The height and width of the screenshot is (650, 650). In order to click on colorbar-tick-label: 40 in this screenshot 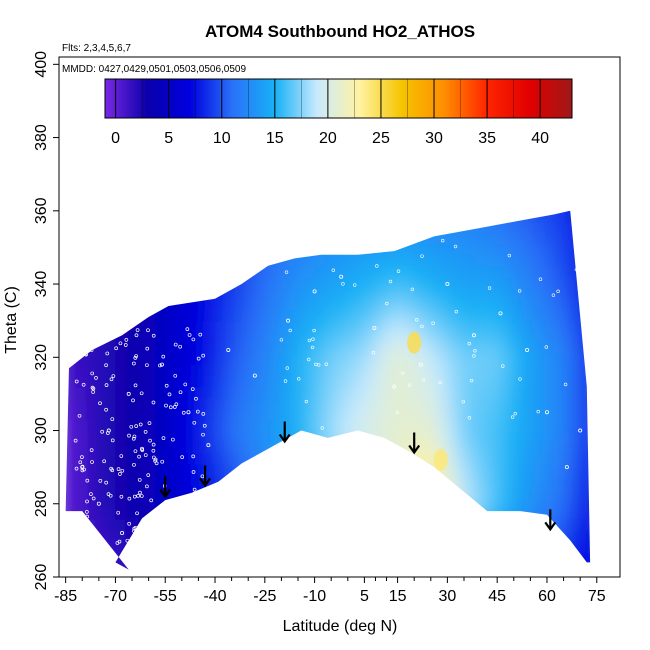, I will do `click(540, 138)`.